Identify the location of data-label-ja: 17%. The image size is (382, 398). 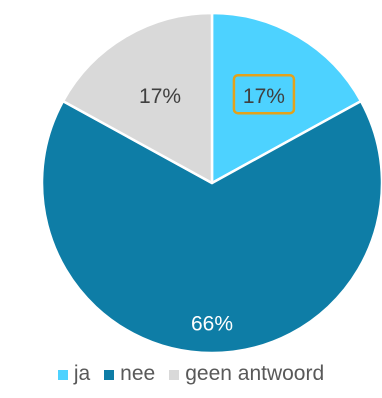
(264, 96).